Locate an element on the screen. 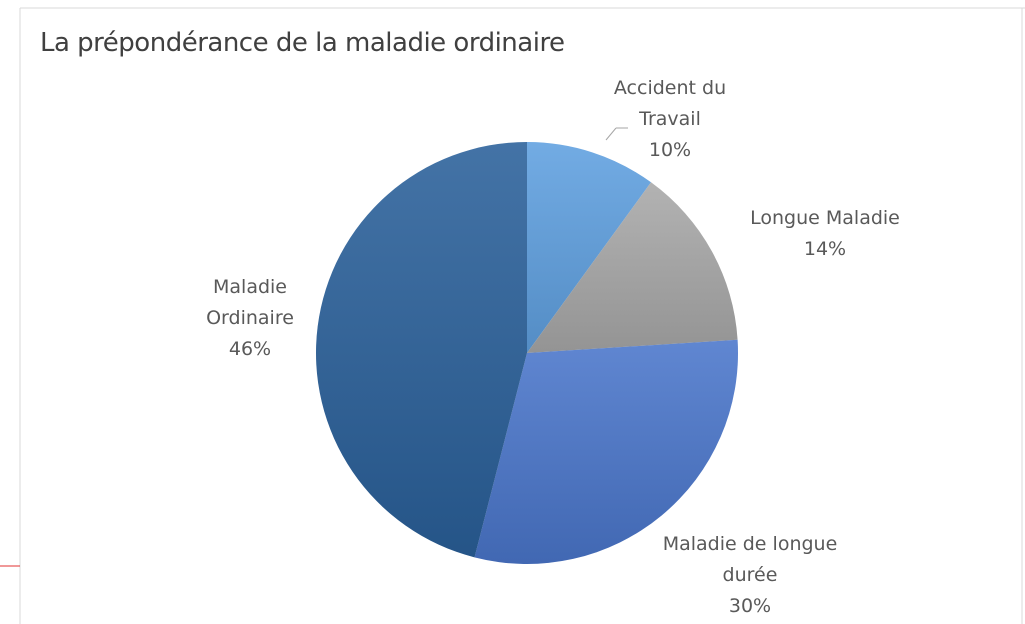 This screenshot has width=1025, height=624. category-label: Maladie Ordinaire is located at coordinates (250, 302).